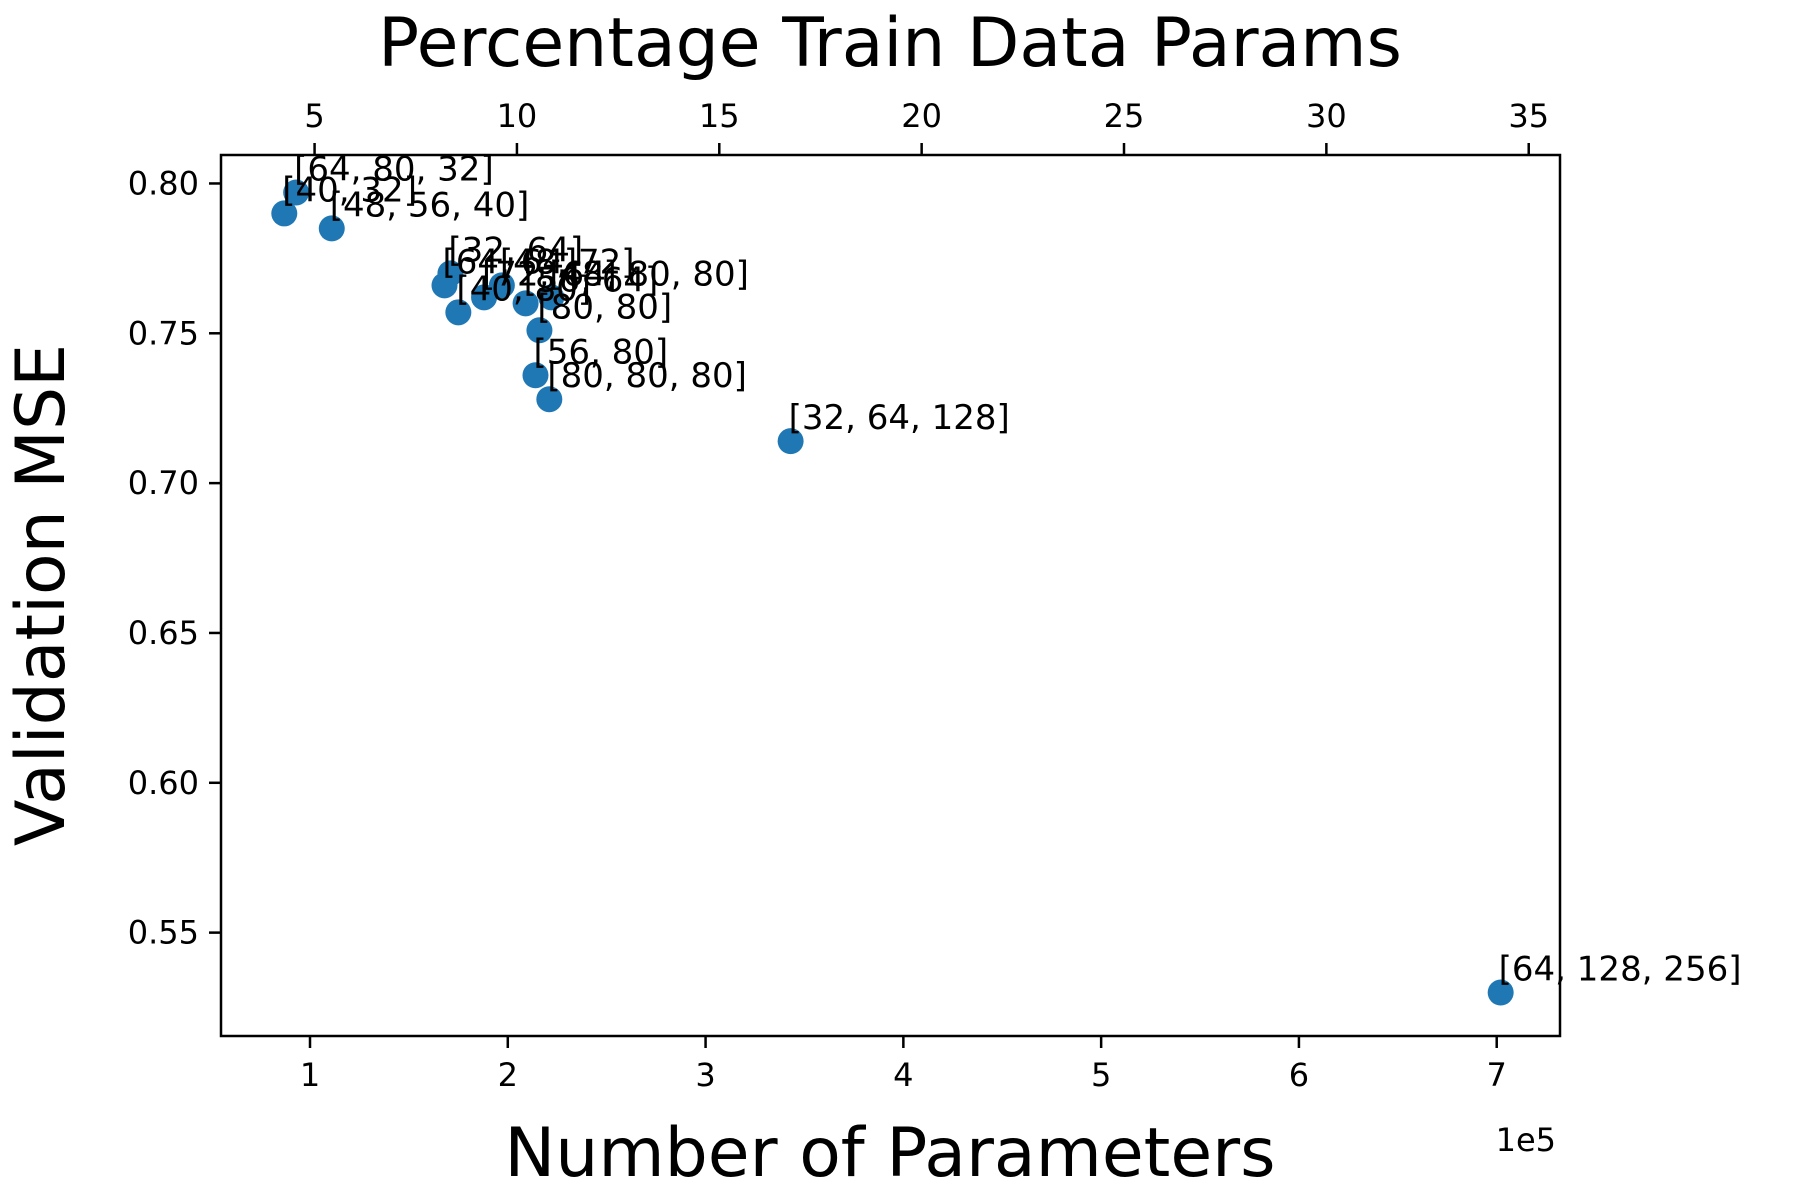 The image size is (1800, 1200). I want to click on point-label: [48, 72], so click(567, 262).